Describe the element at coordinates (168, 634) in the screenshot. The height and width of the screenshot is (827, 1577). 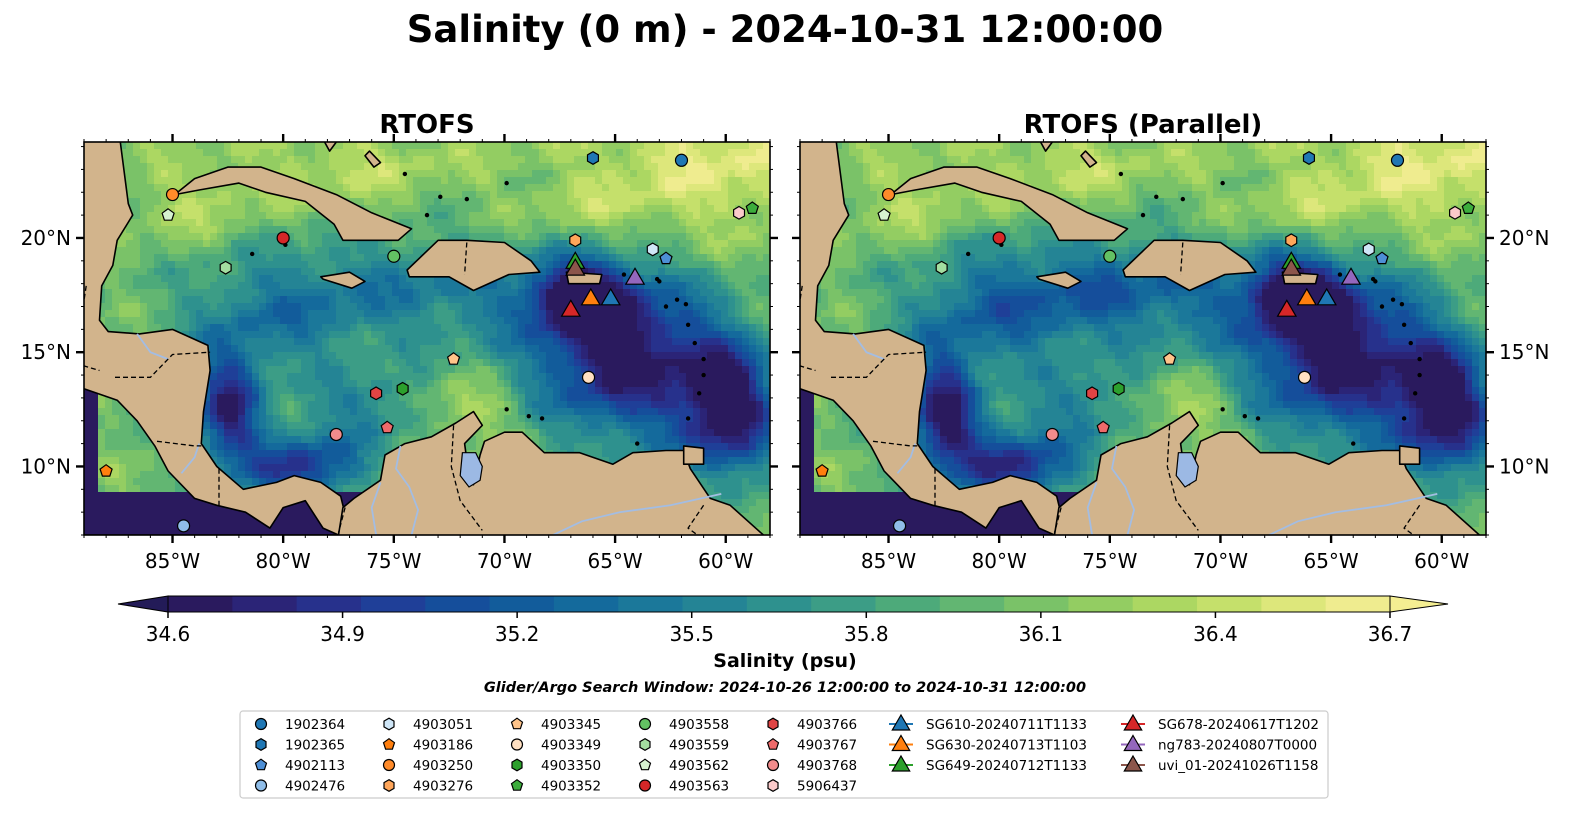
I see `colorbar-tick-label: 34.6` at that location.